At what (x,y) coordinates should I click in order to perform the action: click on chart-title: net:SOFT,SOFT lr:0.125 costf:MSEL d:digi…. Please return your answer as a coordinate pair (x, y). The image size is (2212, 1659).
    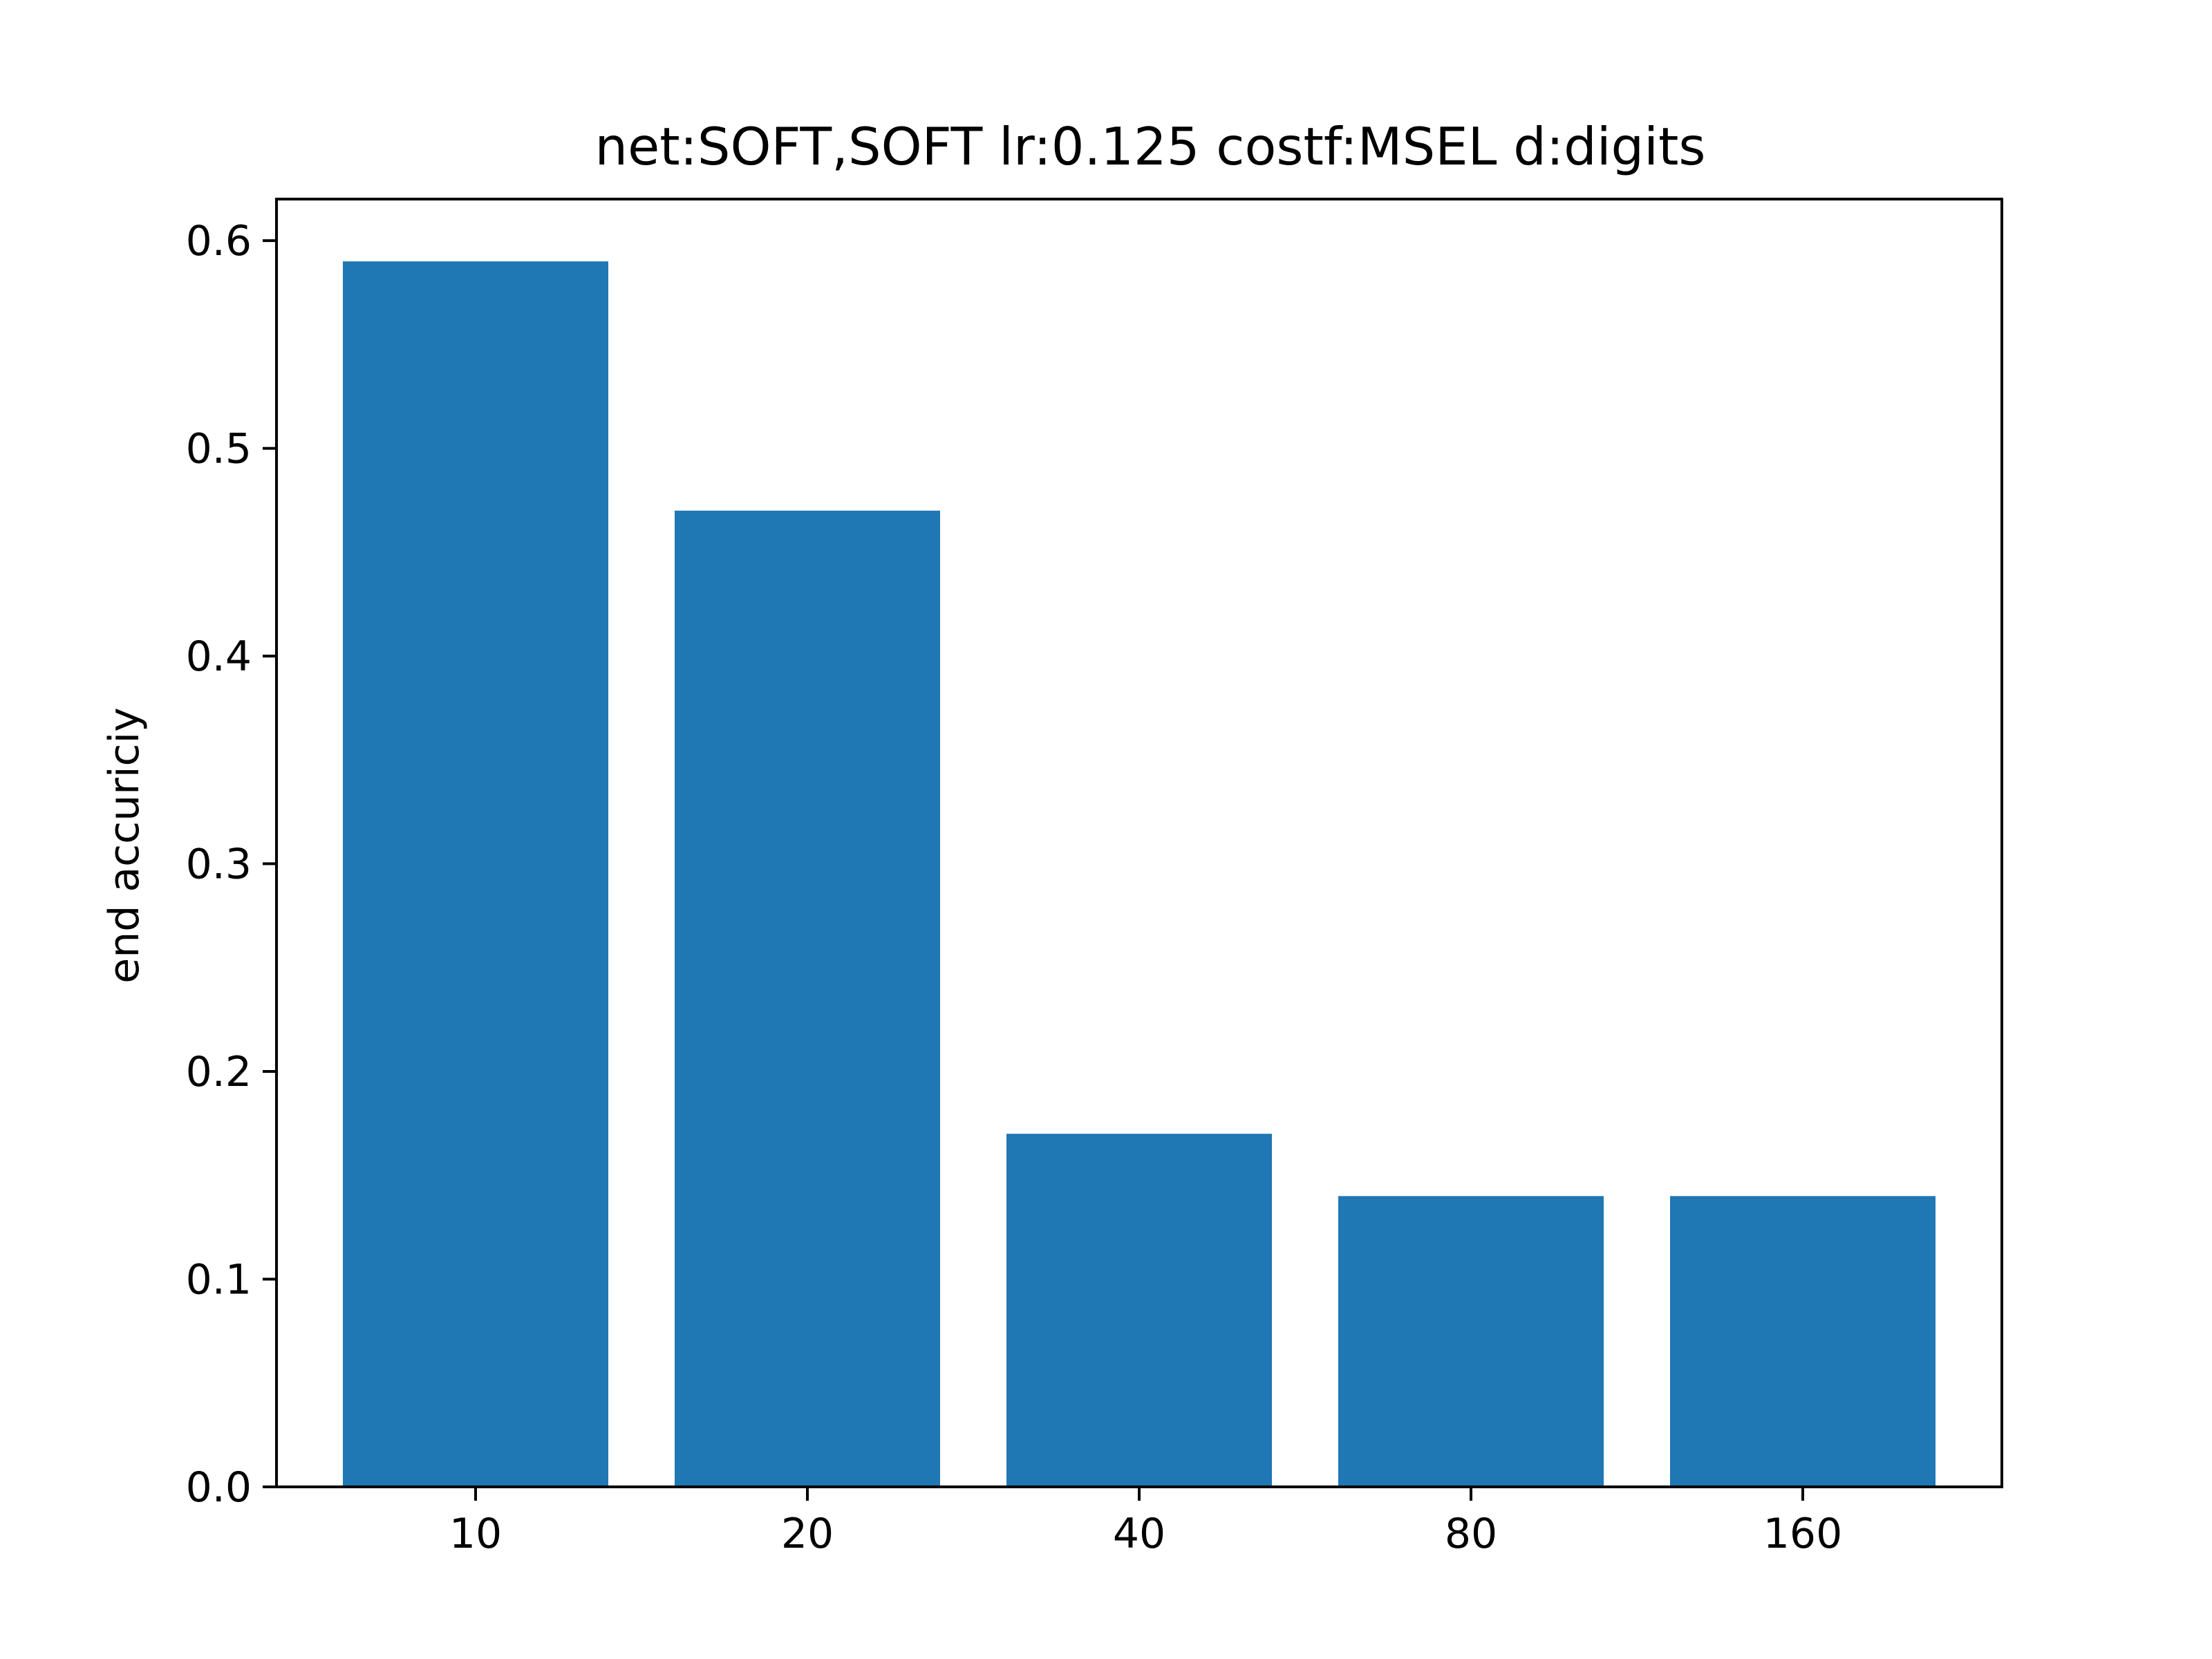
    Looking at the image, I should click on (1150, 146).